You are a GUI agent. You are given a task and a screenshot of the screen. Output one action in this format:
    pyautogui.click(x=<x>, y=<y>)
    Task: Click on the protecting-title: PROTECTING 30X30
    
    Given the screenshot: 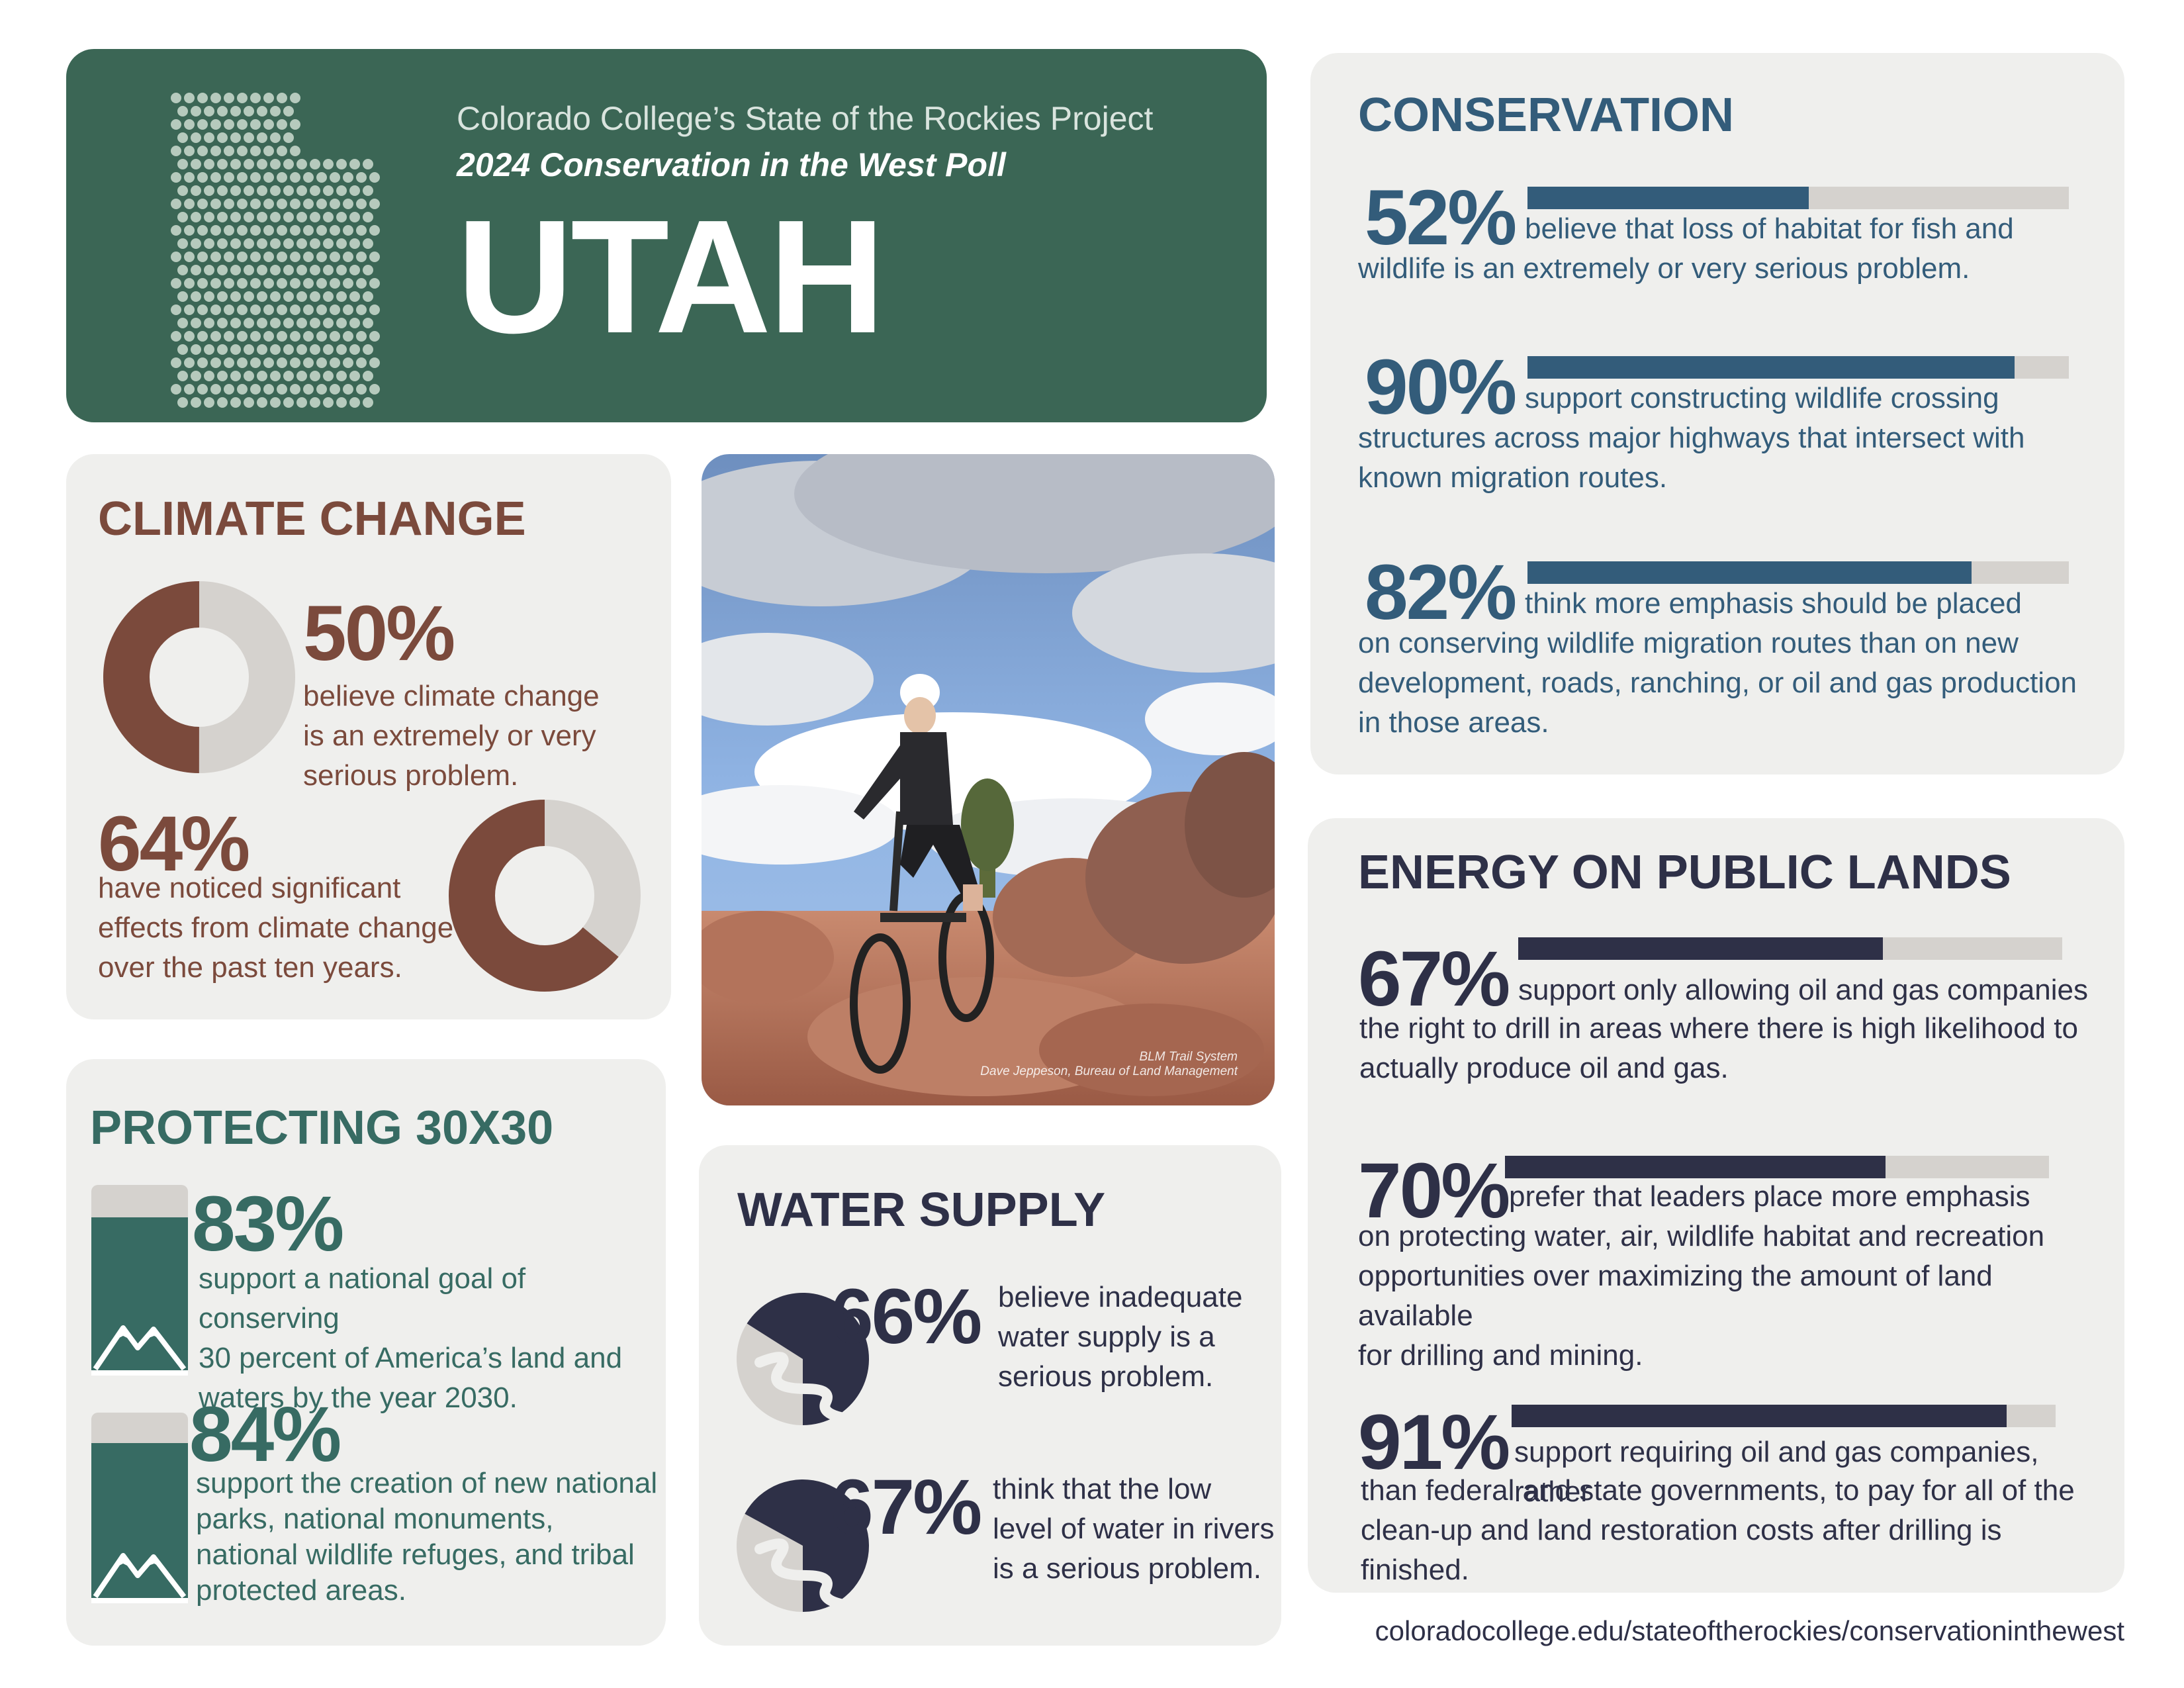 What is the action you would take?
    pyautogui.click(x=322, y=1128)
    